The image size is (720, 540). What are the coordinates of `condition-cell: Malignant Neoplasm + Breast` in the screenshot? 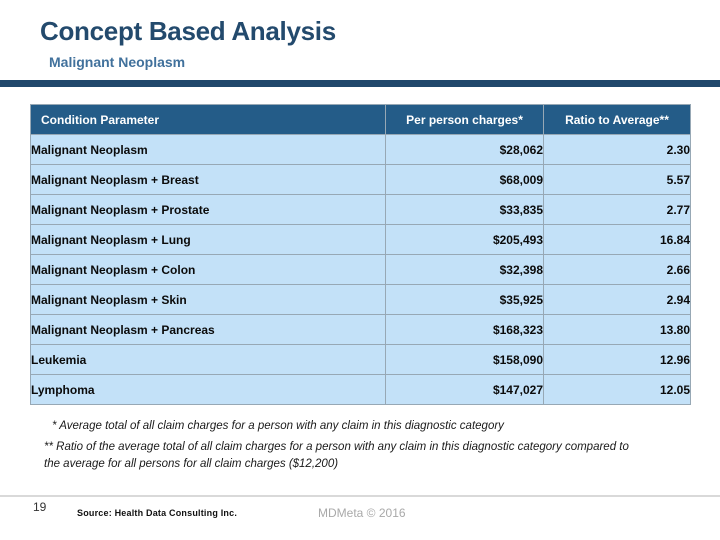 It's located at (208, 179).